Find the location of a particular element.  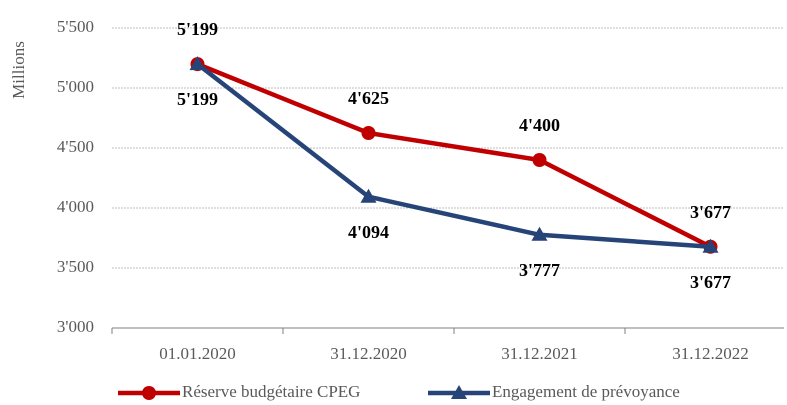

y-tick-label: 4'000 is located at coordinates (75, 206).